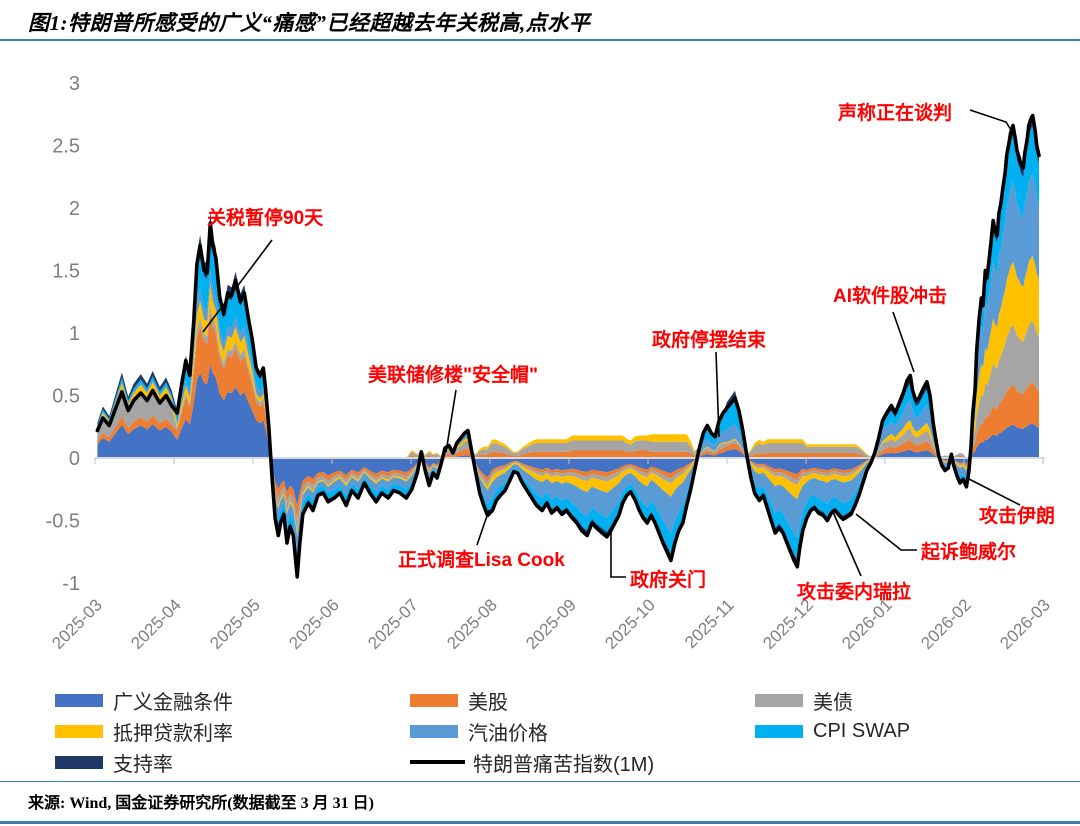 The image size is (1080, 826). What do you see at coordinates (74, 334) in the screenshot?
I see `y-axis-label: 1` at bounding box center [74, 334].